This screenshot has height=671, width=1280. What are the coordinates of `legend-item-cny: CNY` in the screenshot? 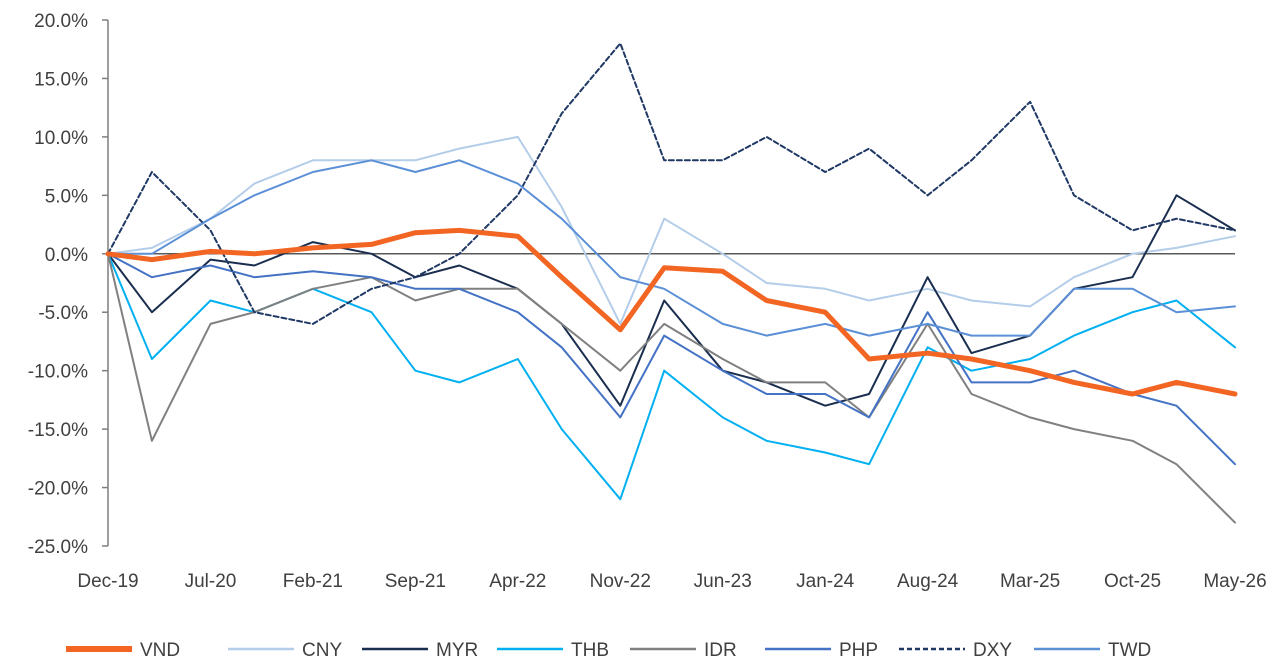 It's located at (285, 650).